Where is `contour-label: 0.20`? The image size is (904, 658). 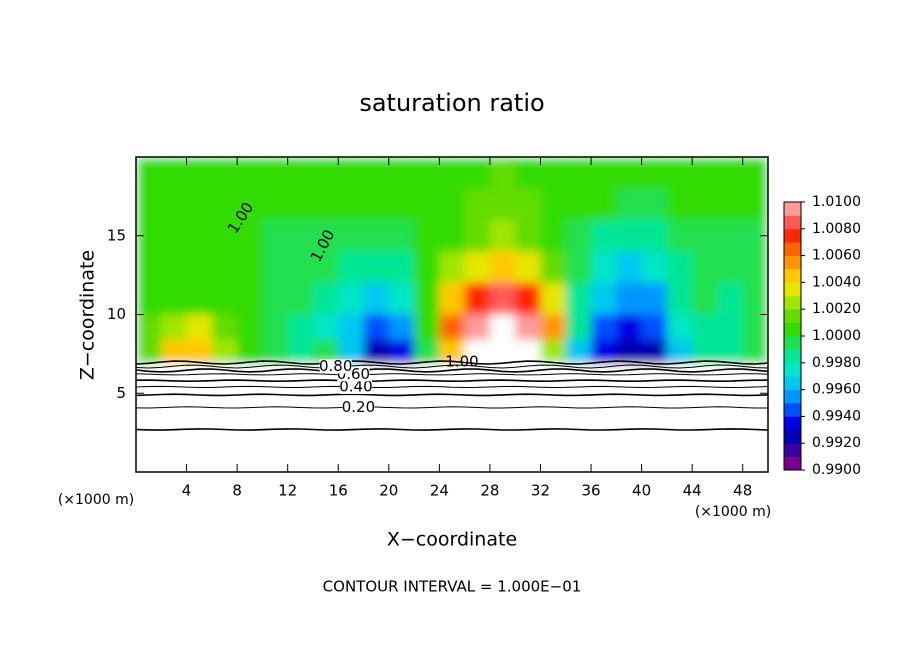
contour-label: 0.20 is located at coordinates (358, 407).